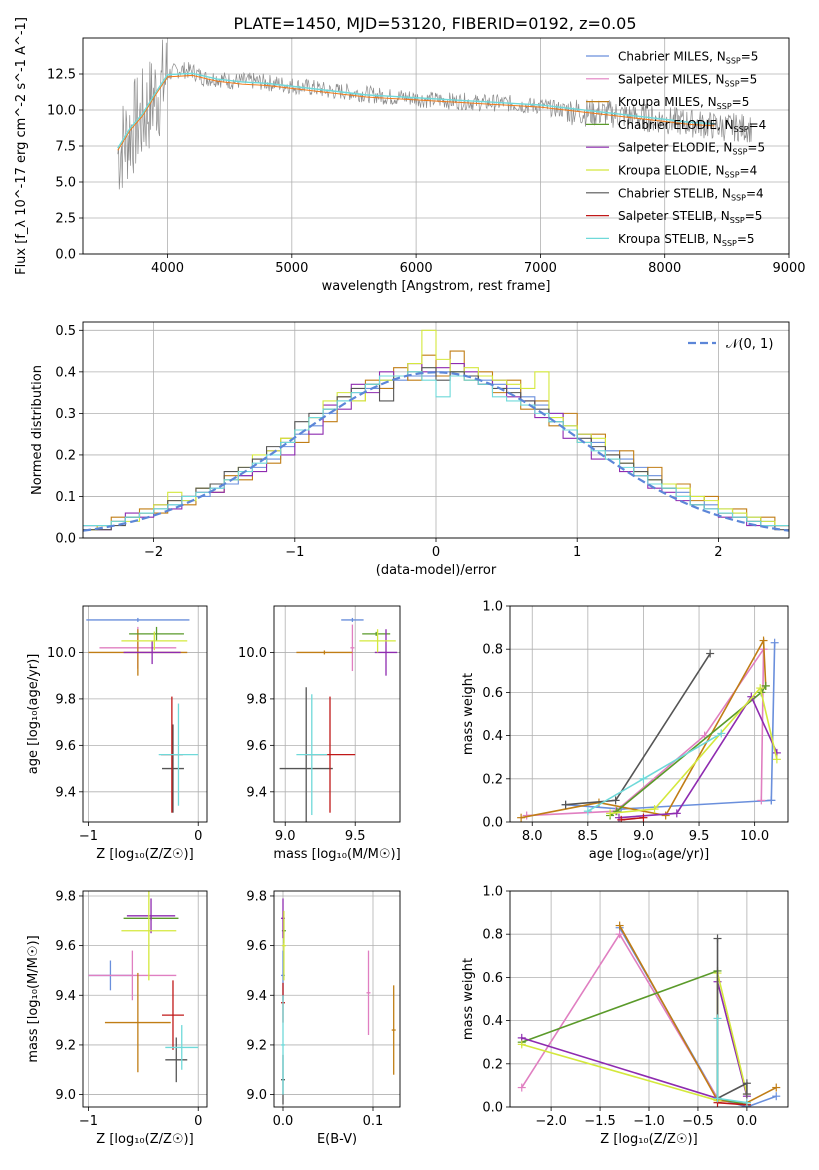 Image resolution: width=819 pixels, height=1170 pixels. I want to click on x-tick-label: 0.0, so click(747, 1121).